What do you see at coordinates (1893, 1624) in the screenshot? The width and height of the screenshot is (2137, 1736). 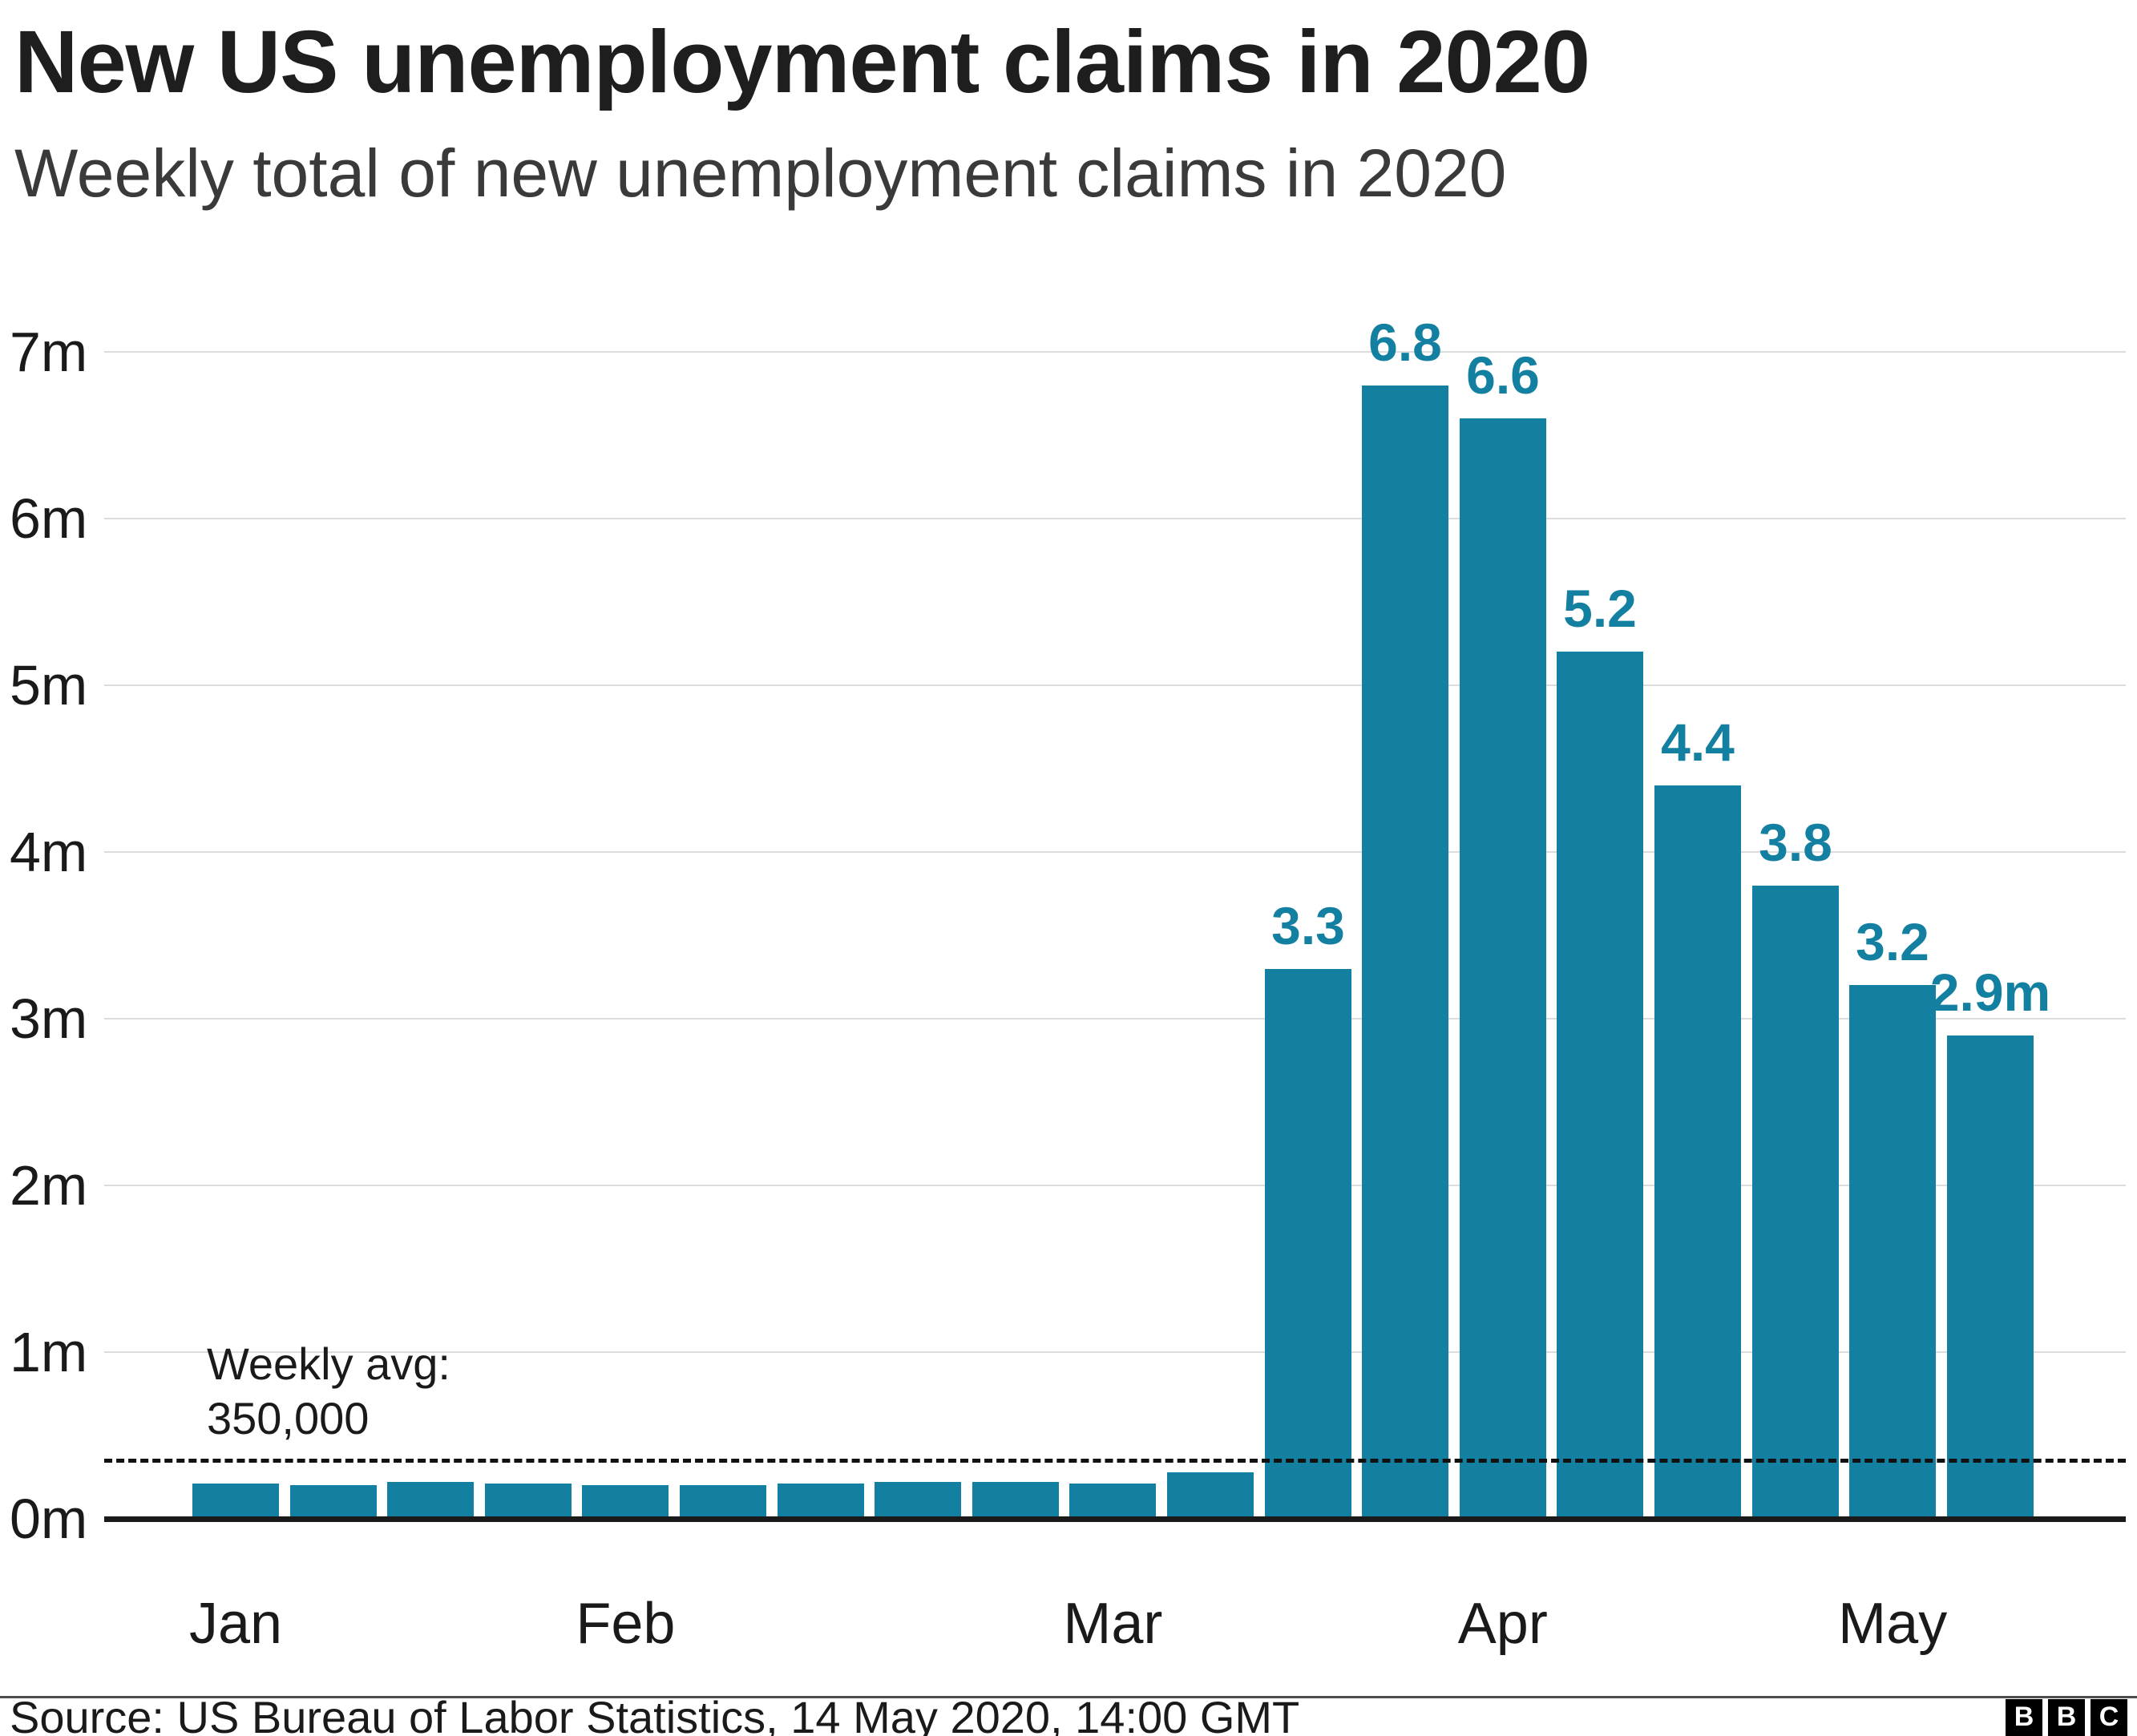 I see `month-label-may: May` at bounding box center [1893, 1624].